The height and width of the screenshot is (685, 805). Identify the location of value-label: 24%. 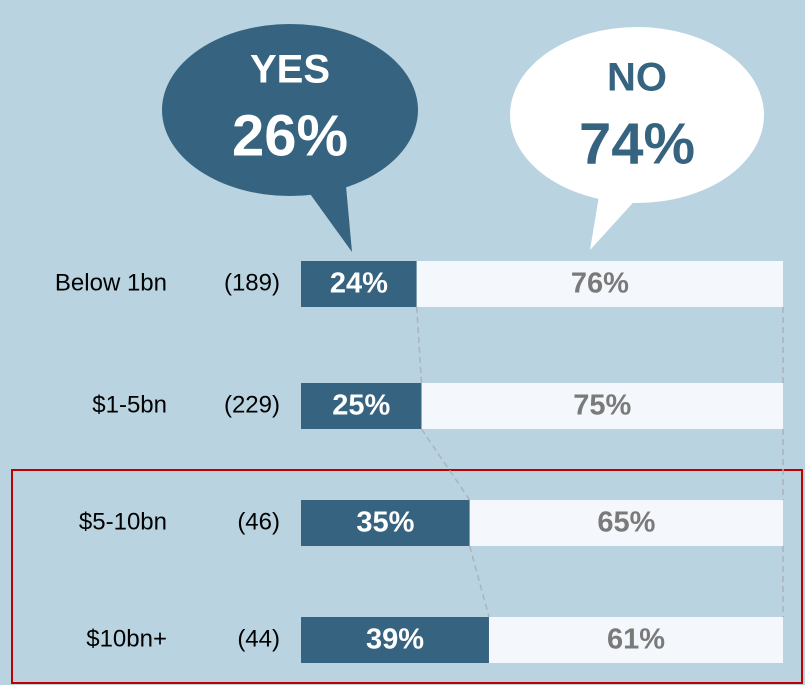
(359, 284).